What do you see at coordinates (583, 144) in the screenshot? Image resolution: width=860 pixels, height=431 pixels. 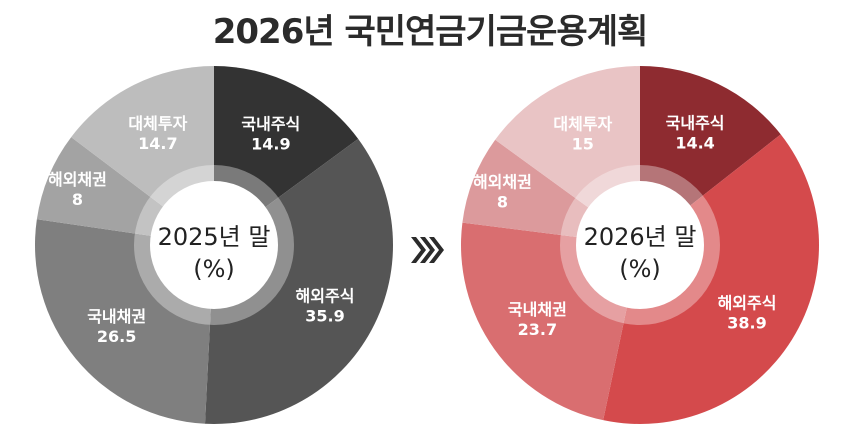 I see `slice-value-label: 15` at bounding box center [583, 144].